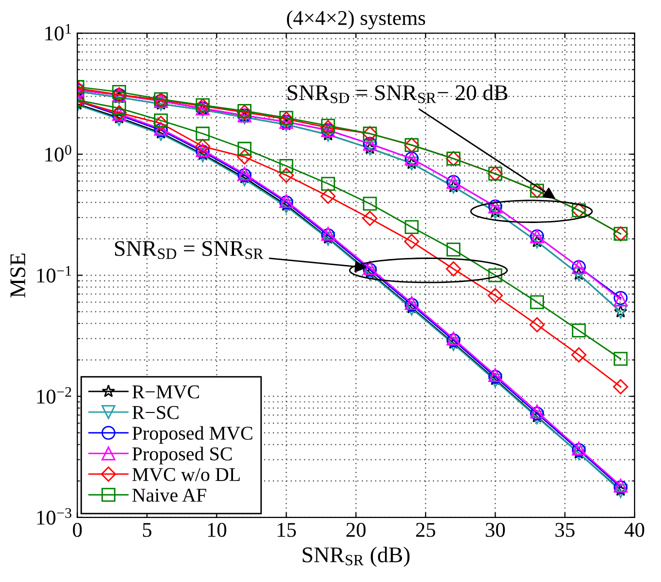 The image size is (661, 582). I want to click on x-tick-label: 30, so click(495, 529).